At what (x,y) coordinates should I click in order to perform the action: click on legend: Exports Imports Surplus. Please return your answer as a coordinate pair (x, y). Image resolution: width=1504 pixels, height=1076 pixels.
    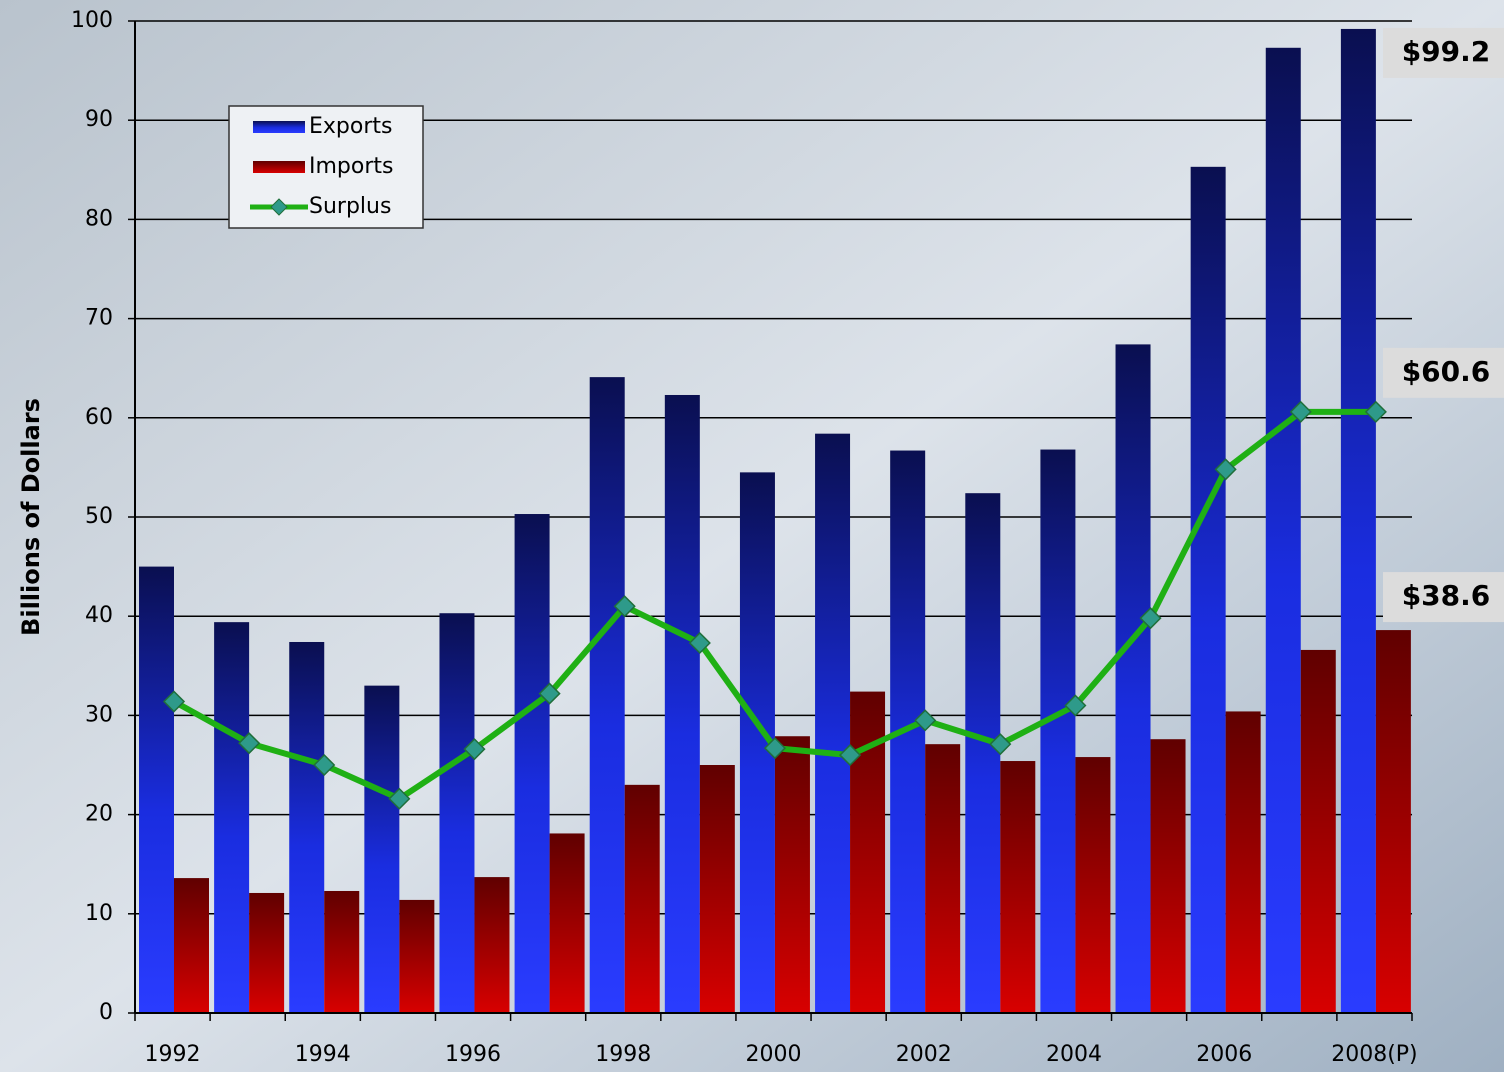
    Looking at the image, I should click on (326, 167).